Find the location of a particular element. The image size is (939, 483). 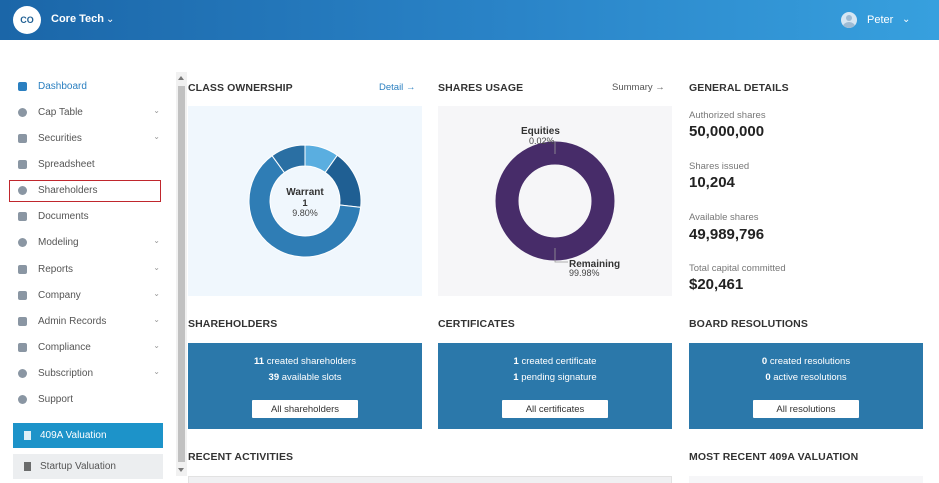

all-resolutions-button: All resolutions is located at coordinates (806, 409).